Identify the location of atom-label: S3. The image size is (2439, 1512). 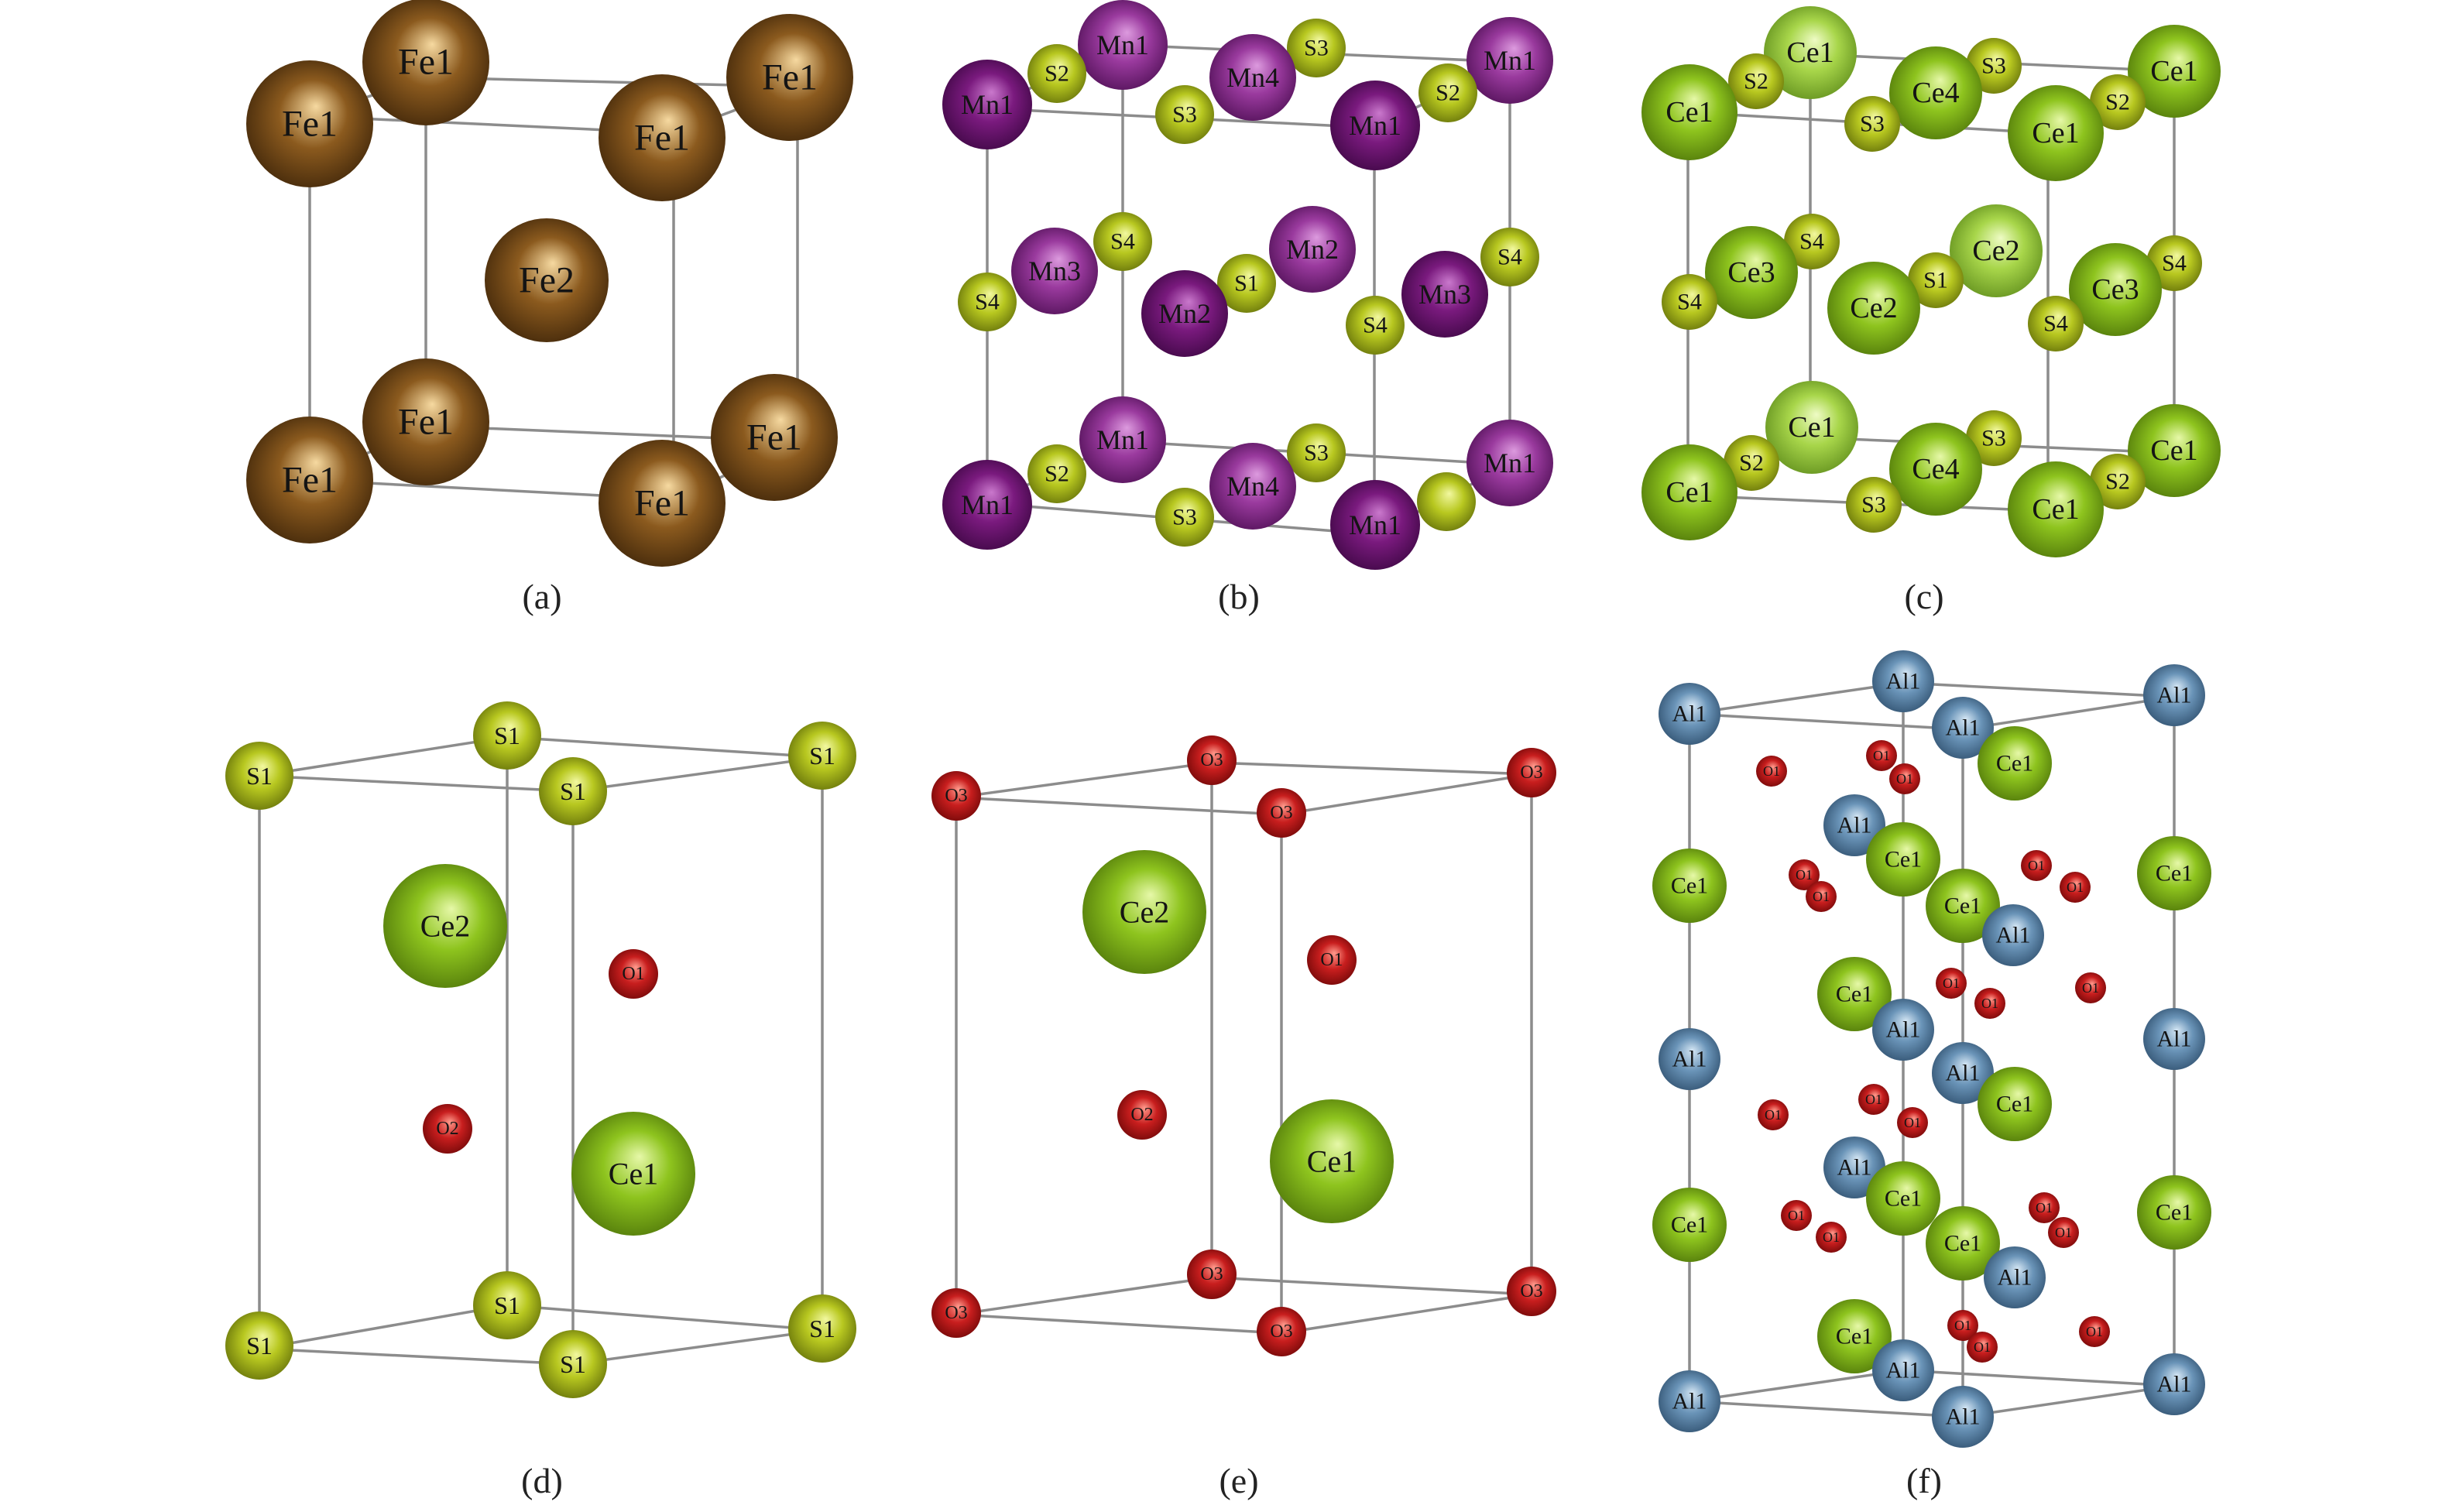
(1994, 438).